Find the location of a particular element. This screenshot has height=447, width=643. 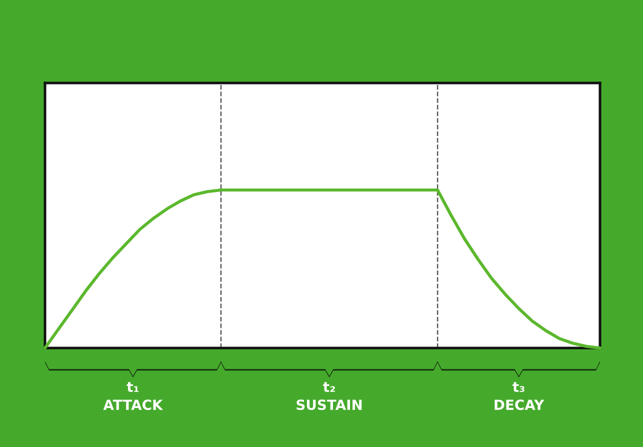

text: t₁ is located at coordinates (132, 387).